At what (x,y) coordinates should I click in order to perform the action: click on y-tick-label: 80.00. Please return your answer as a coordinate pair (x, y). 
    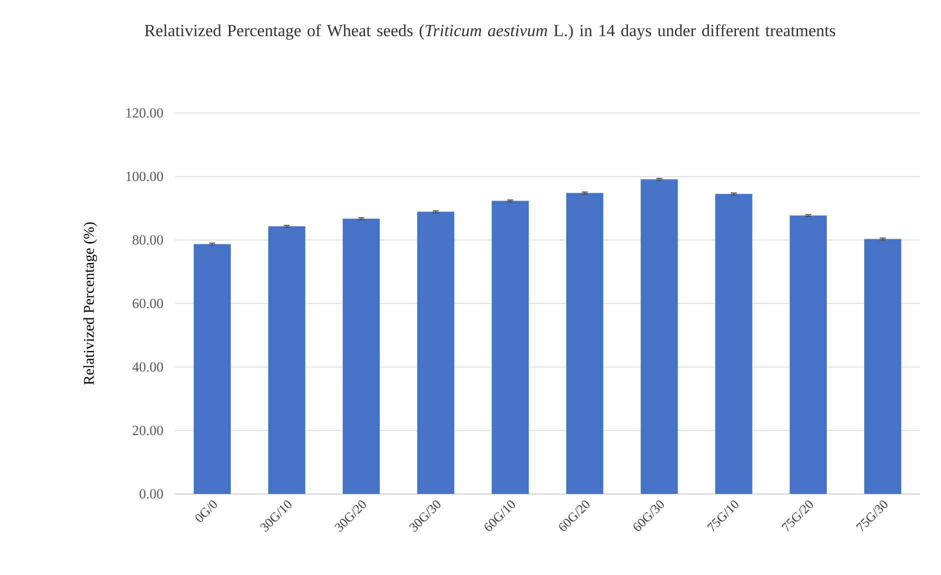
    Looking at the image, I should click on (147, 240).